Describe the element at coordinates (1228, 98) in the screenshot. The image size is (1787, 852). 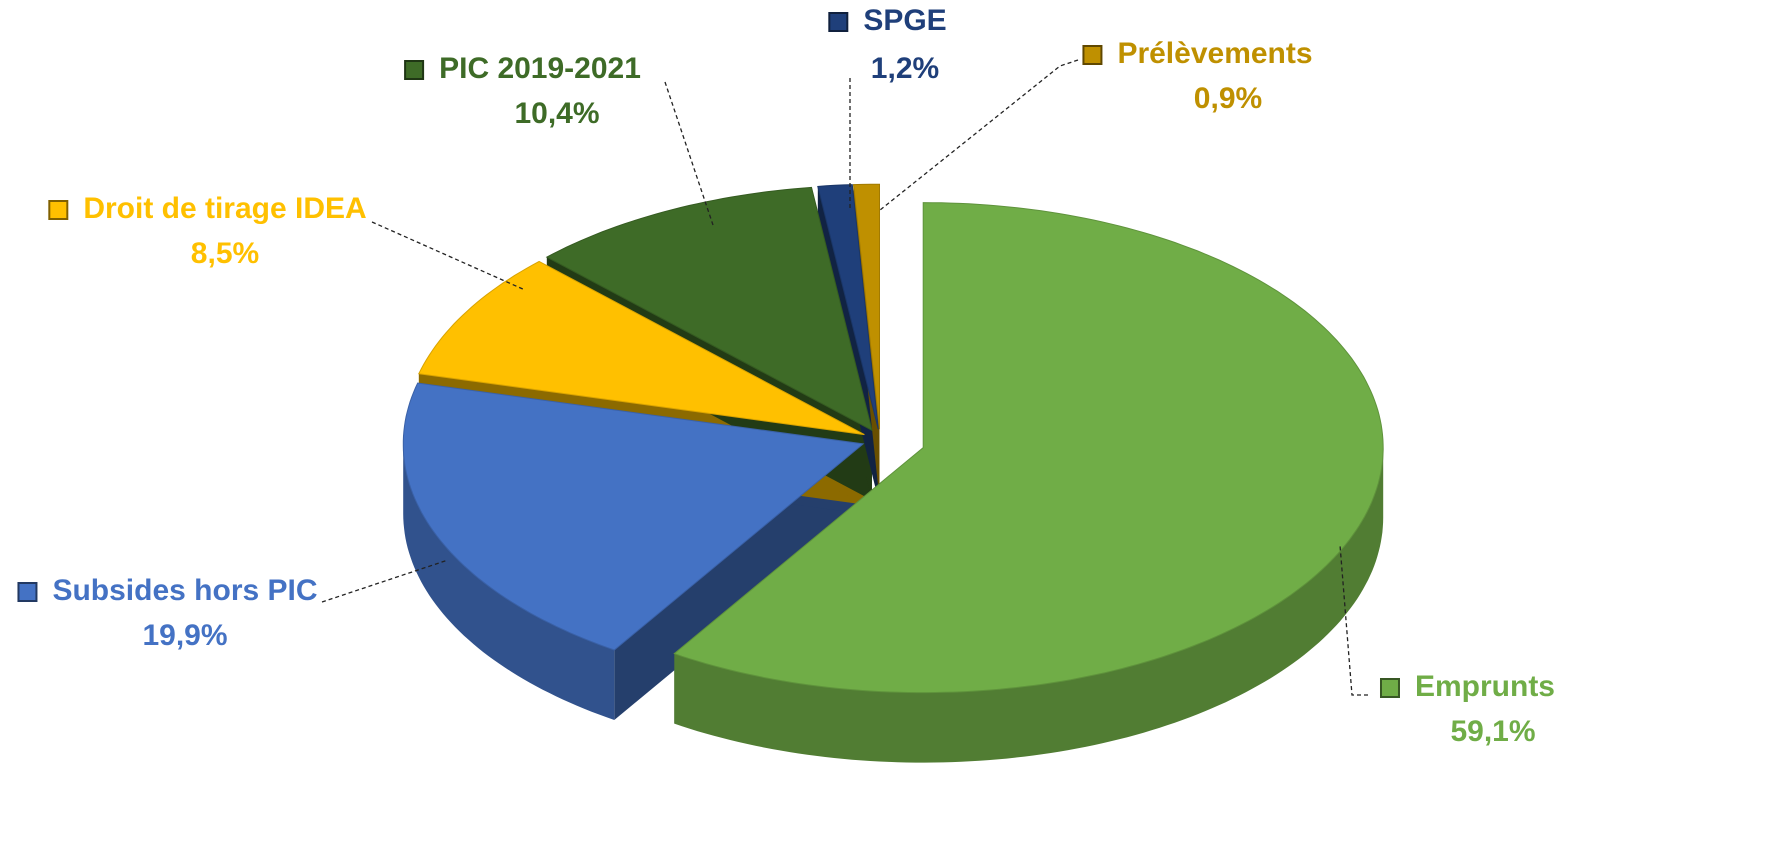
I see `value-label: 0,9%` at that location.